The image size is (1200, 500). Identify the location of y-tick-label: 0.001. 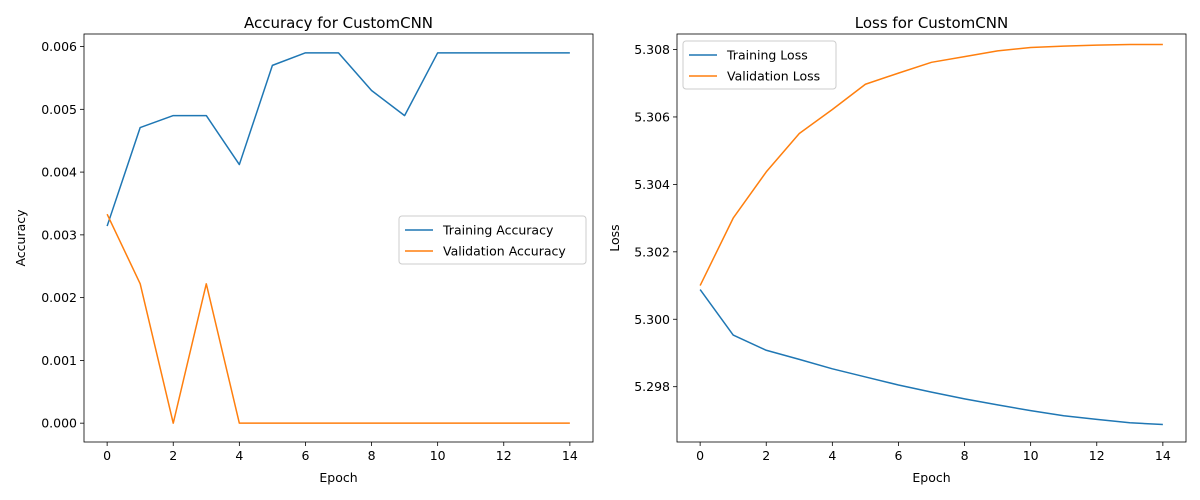
(59, 360).